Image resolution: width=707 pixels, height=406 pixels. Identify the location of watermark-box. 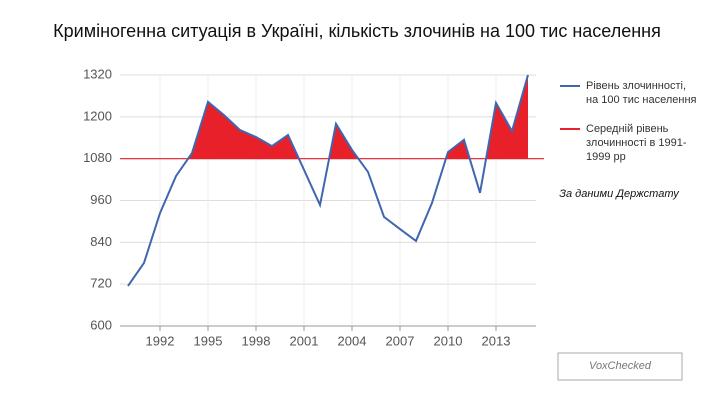
(620, 366).